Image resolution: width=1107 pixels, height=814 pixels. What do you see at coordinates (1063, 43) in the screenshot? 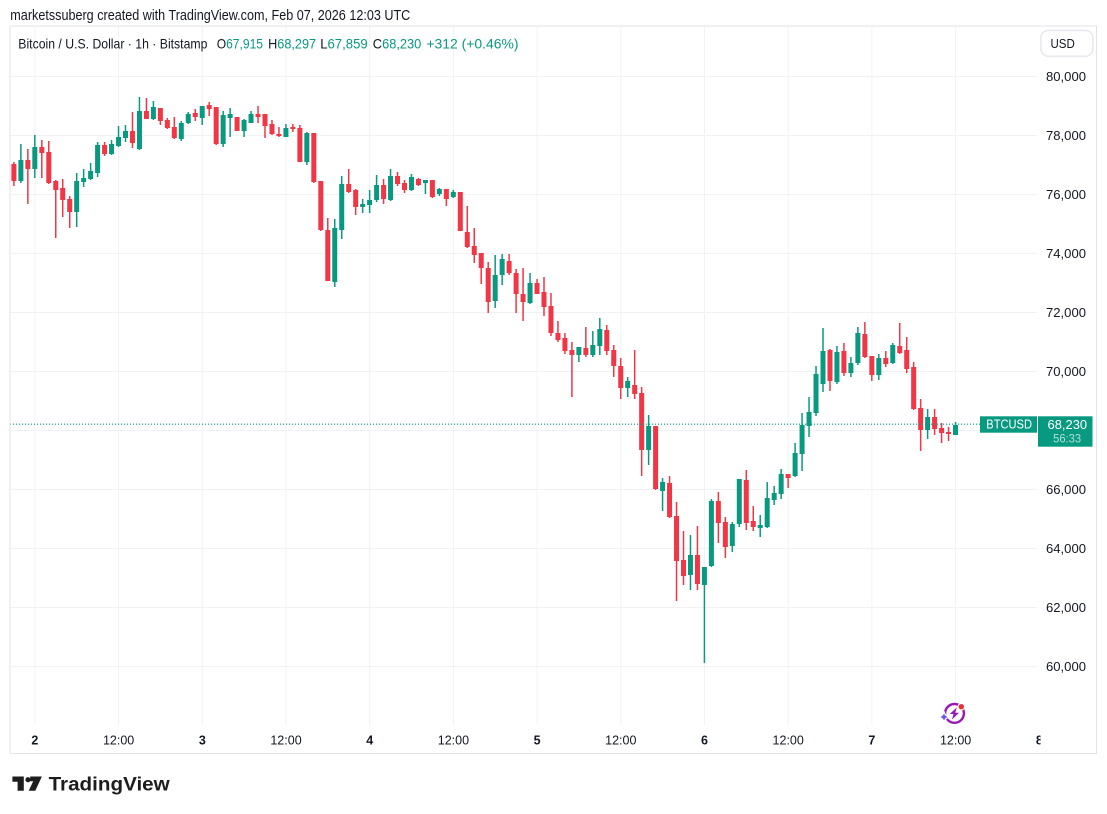
I see `svg-text: USD` at bounding box center [1063, 43].